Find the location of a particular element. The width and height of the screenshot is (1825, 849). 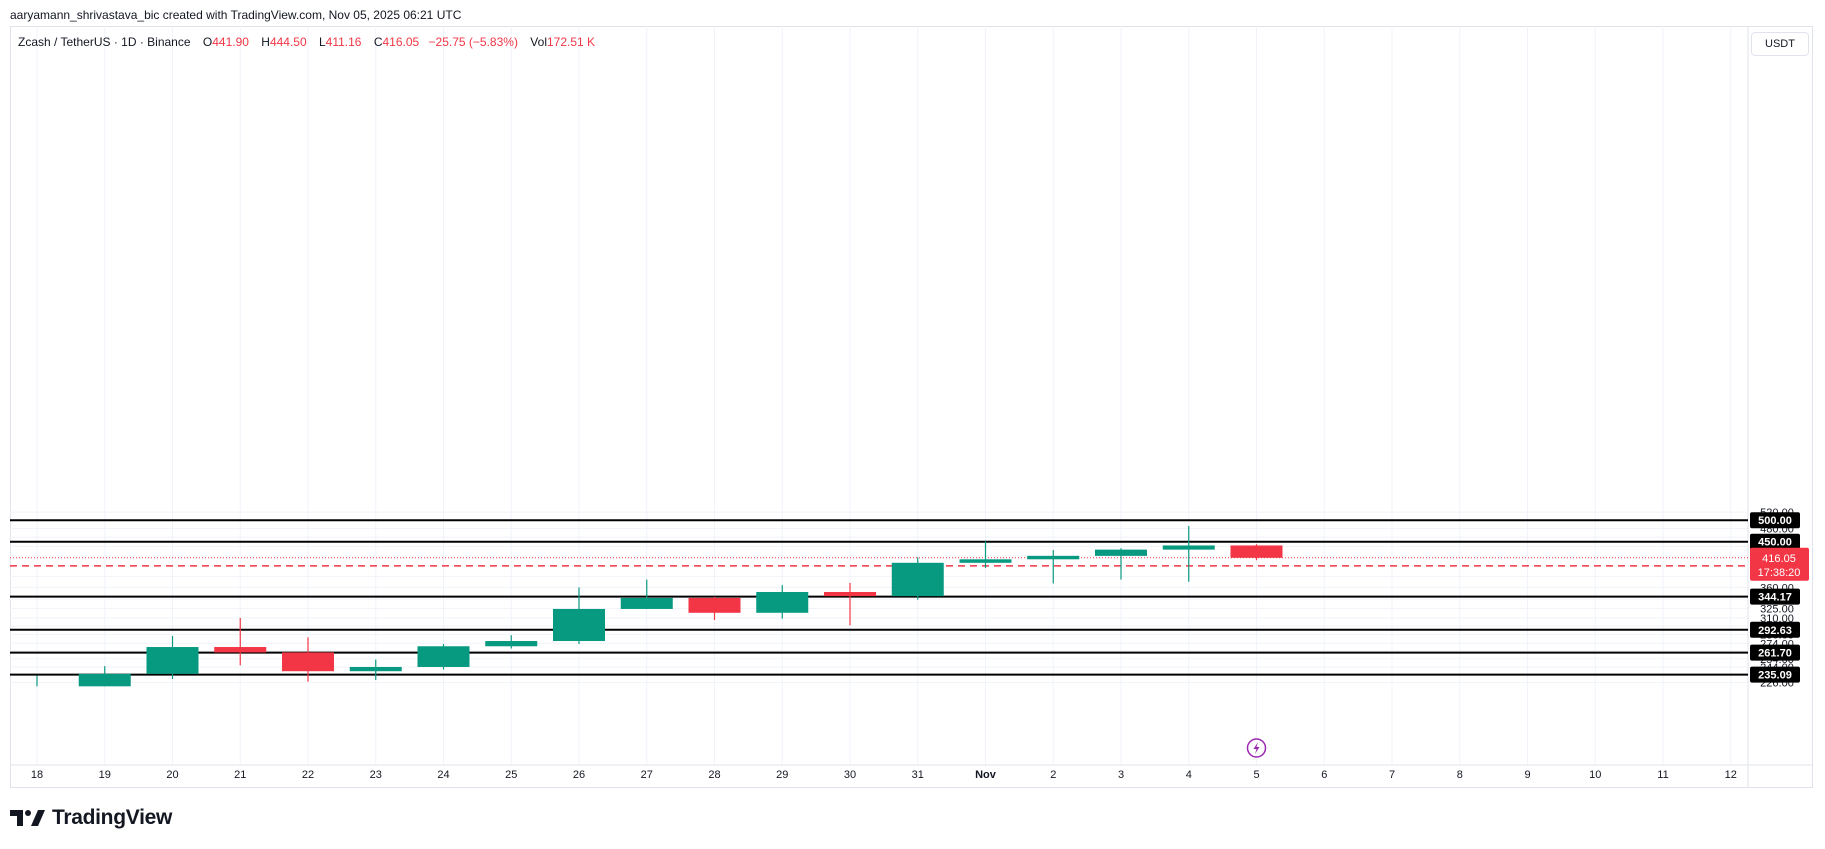

x-tick-label: 2 is located at coordinates (1053, 775).